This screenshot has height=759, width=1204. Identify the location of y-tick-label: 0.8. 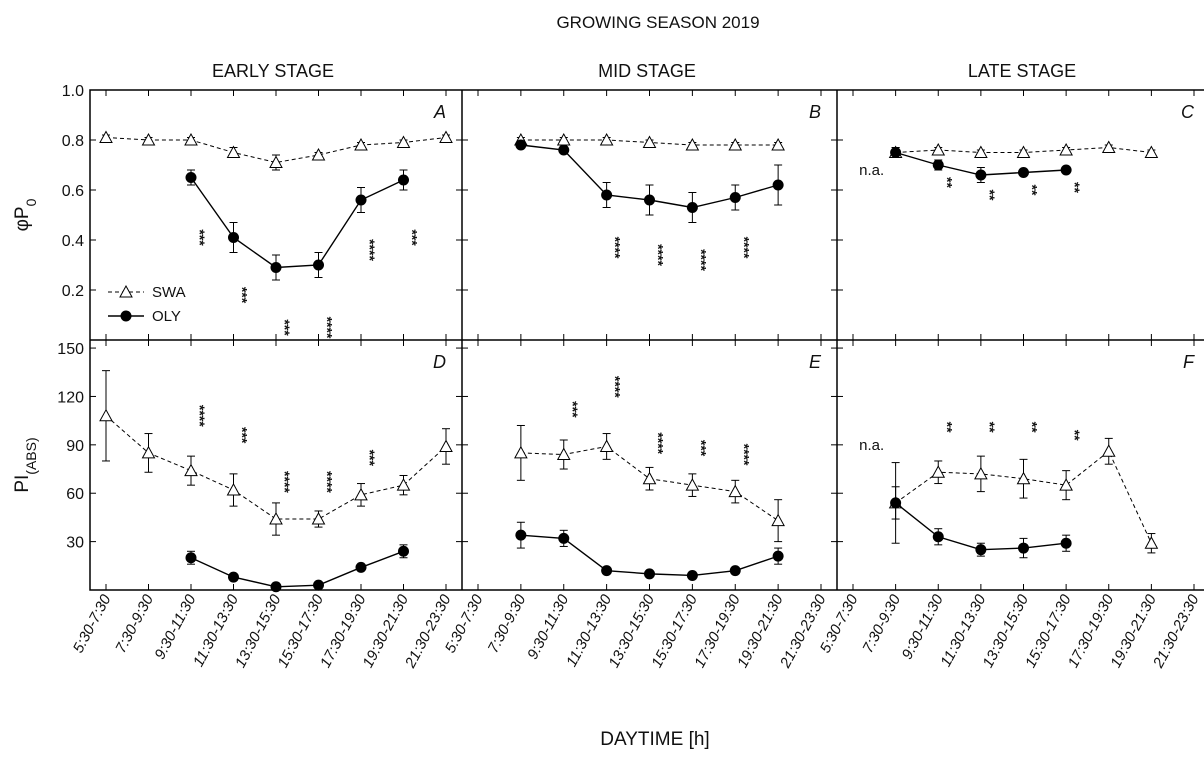
(73, 141).